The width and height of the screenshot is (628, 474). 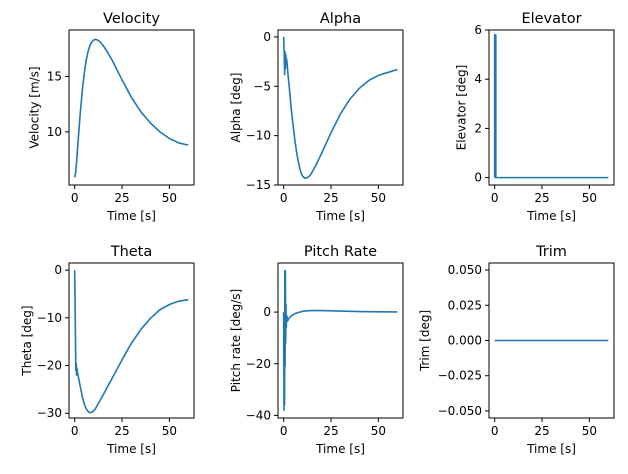 I want to click on trim-y-tick-label: 0.000, so click(x=465, y=341).